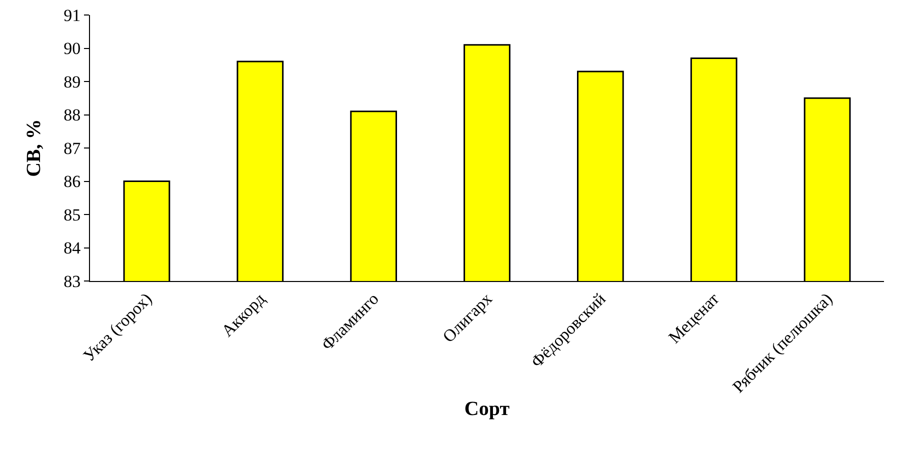  What do you see at coordinates (72, 115) in the screenshot?
I see `y-tick-label: 88` at bounding box center [72, 115].